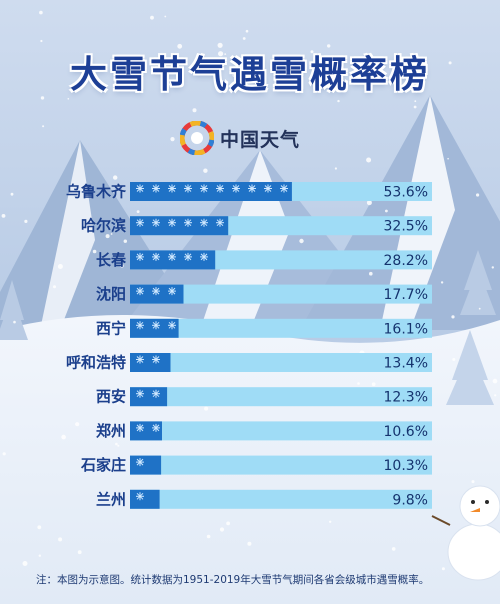 The width and height of the screenshot is (500, 604). Describe the element at coordinates (250, 74) in the screenshot. I see `page-title: 大雪节气遇雪概率榜` at that location.